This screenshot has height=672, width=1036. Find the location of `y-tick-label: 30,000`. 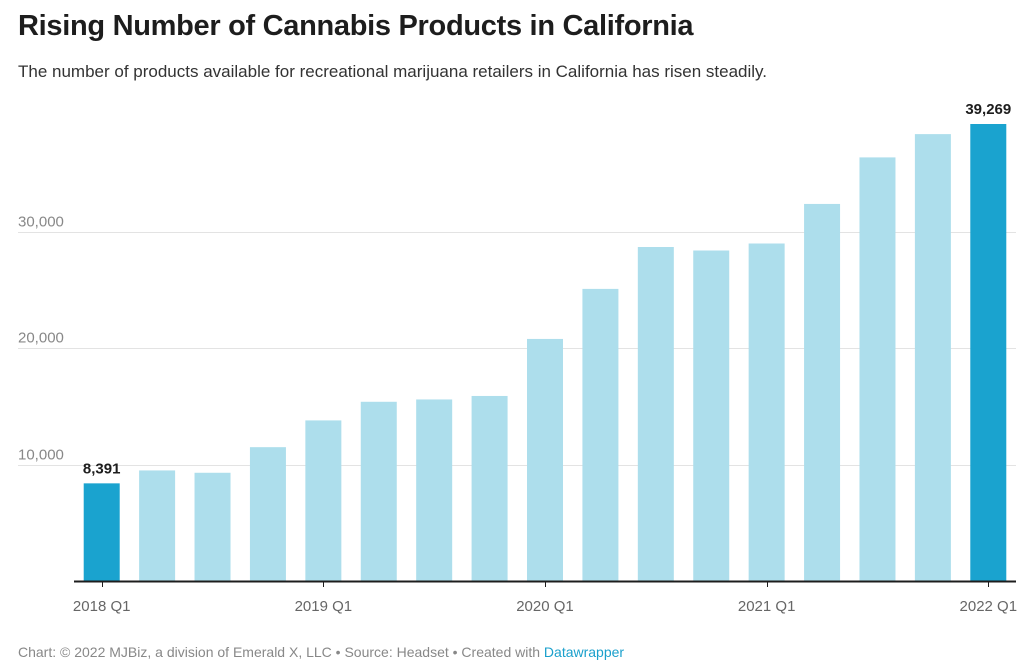

y-tick-label: 30,000 is located at coordinates (41, 222).